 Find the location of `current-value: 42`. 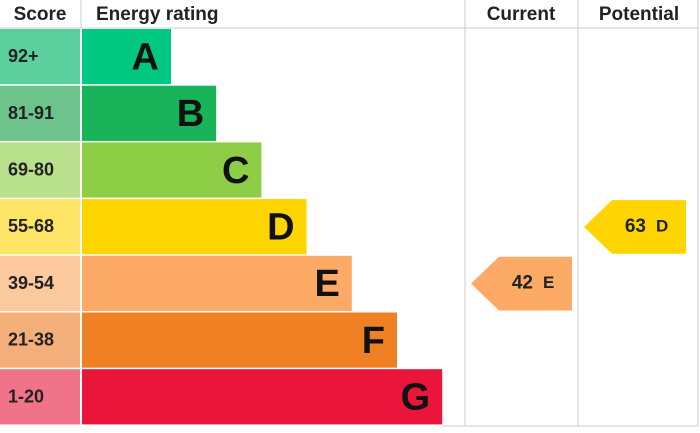

current-value: 42 is located at coordinates (522, 283).